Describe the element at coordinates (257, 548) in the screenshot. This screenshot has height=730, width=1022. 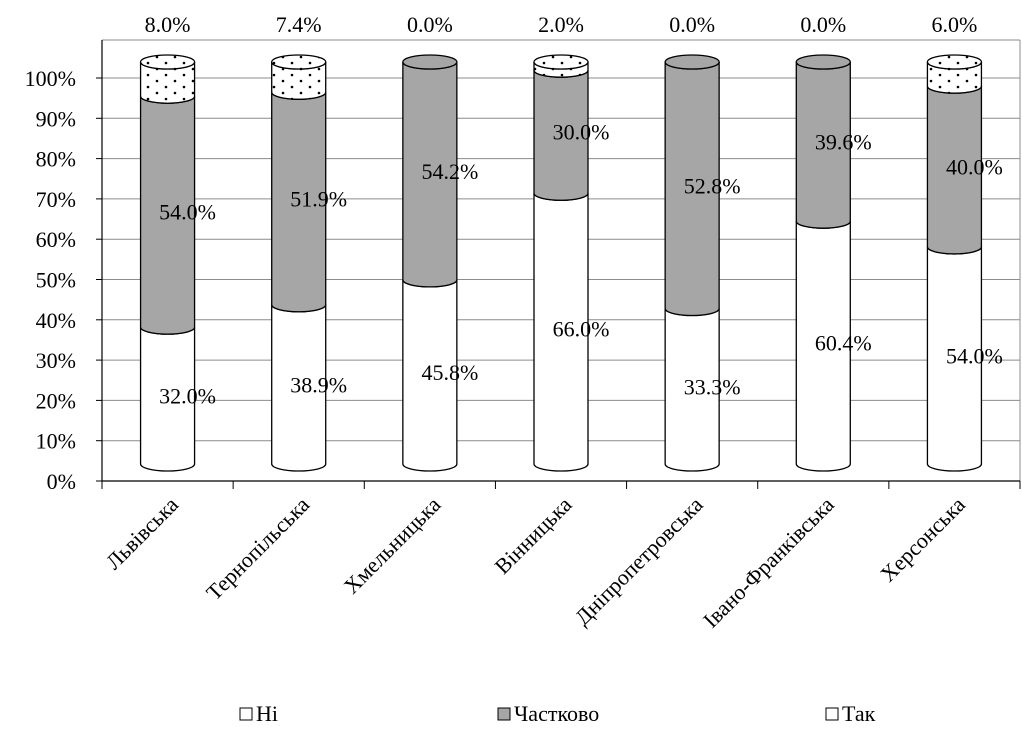
I see `x-category-label: Тернопільська` at that location.